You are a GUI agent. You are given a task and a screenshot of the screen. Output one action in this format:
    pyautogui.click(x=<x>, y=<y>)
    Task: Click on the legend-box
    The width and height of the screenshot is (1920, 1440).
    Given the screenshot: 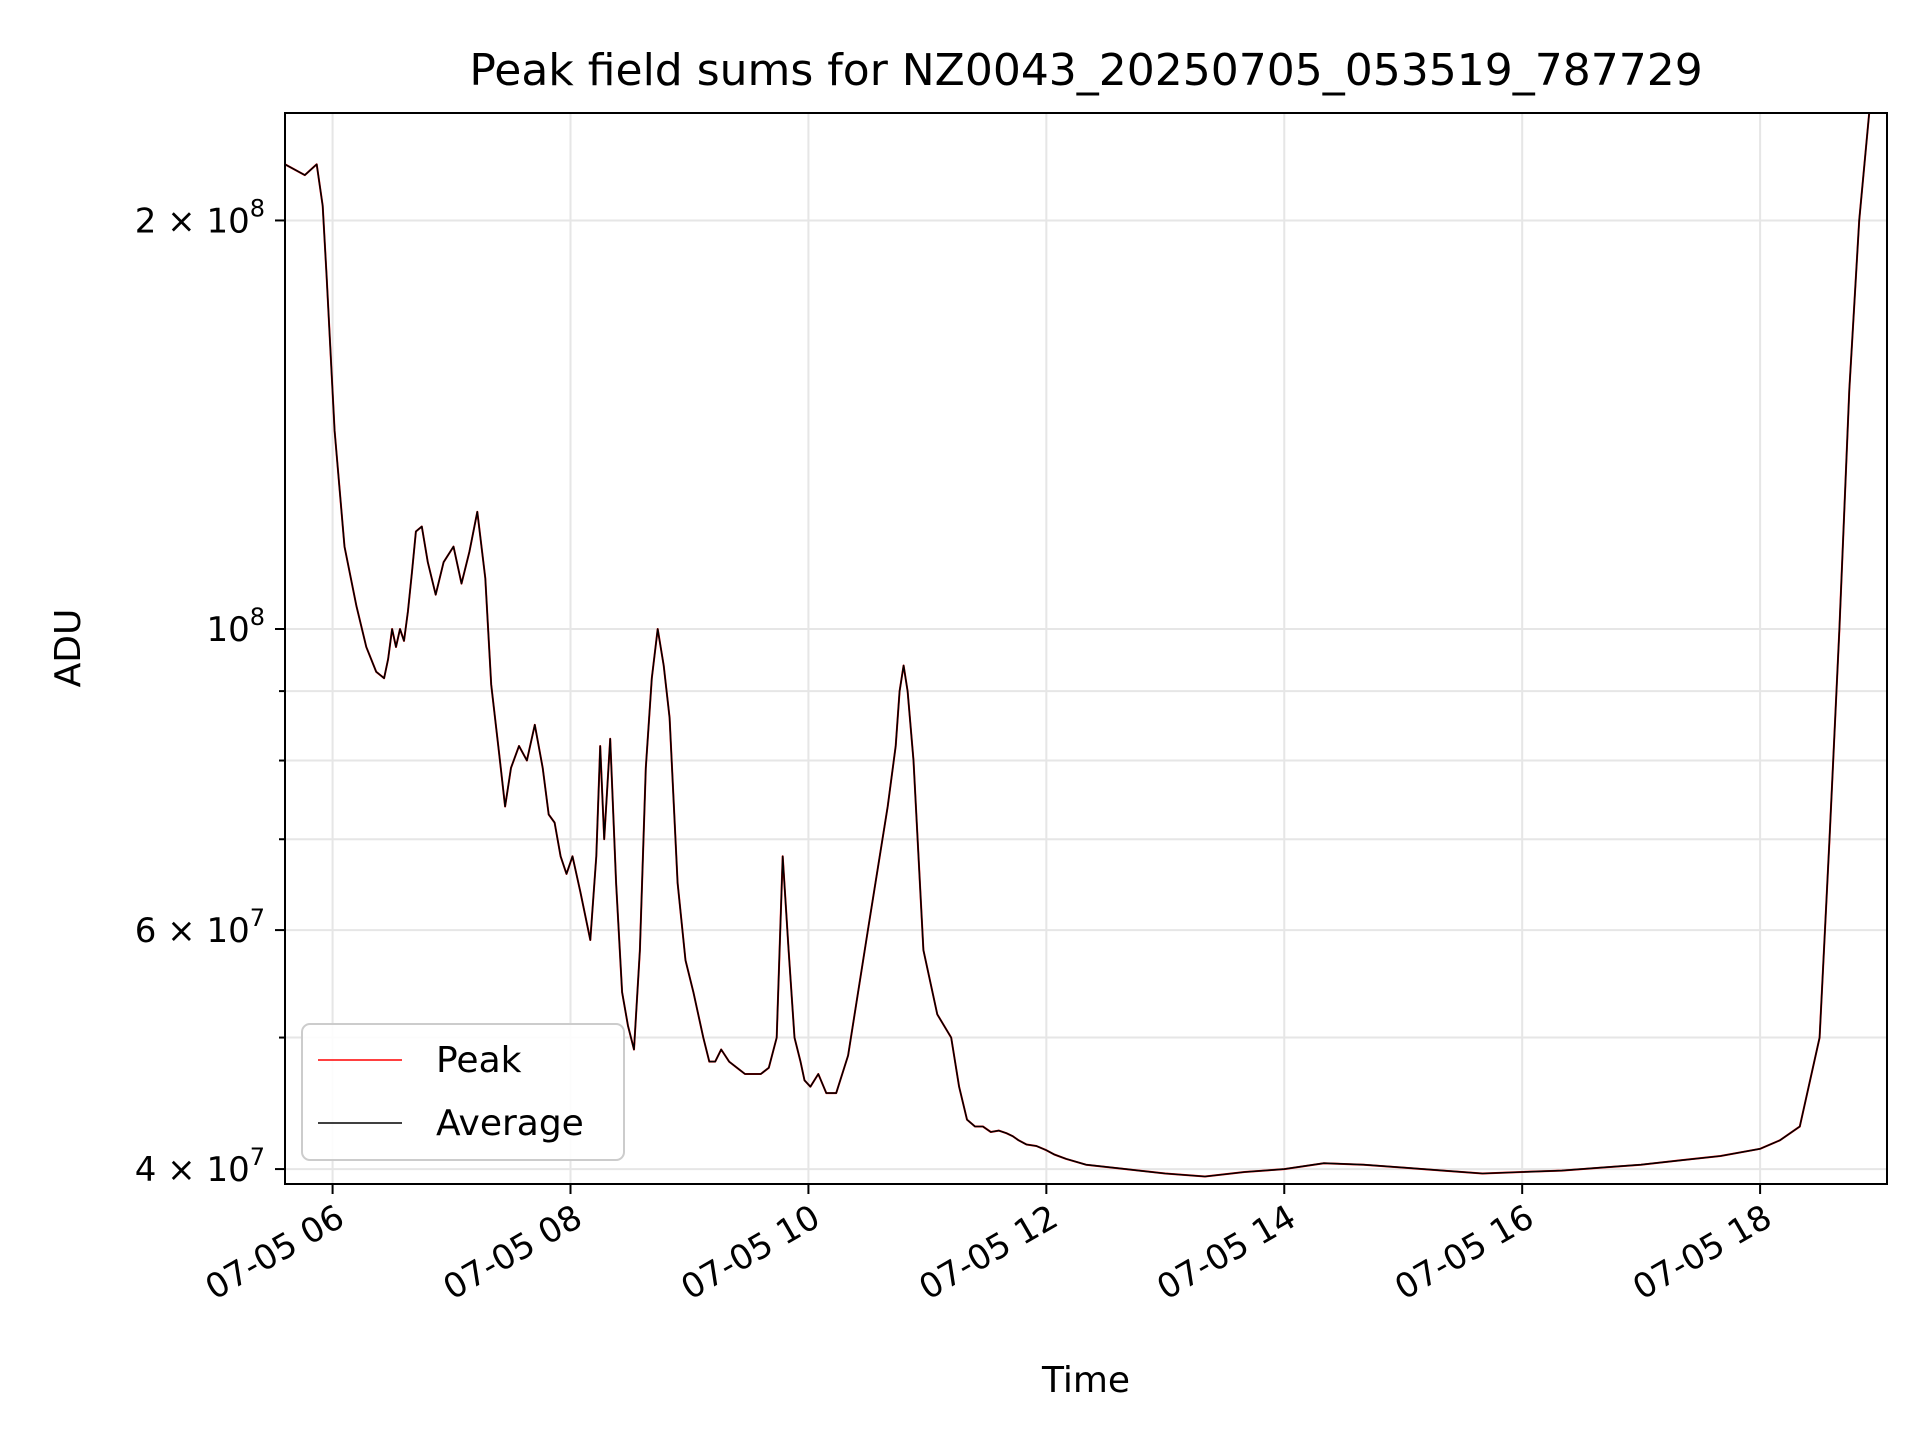 What is the action you would take?
    pyautogui.click(x=463, y=1092)
    